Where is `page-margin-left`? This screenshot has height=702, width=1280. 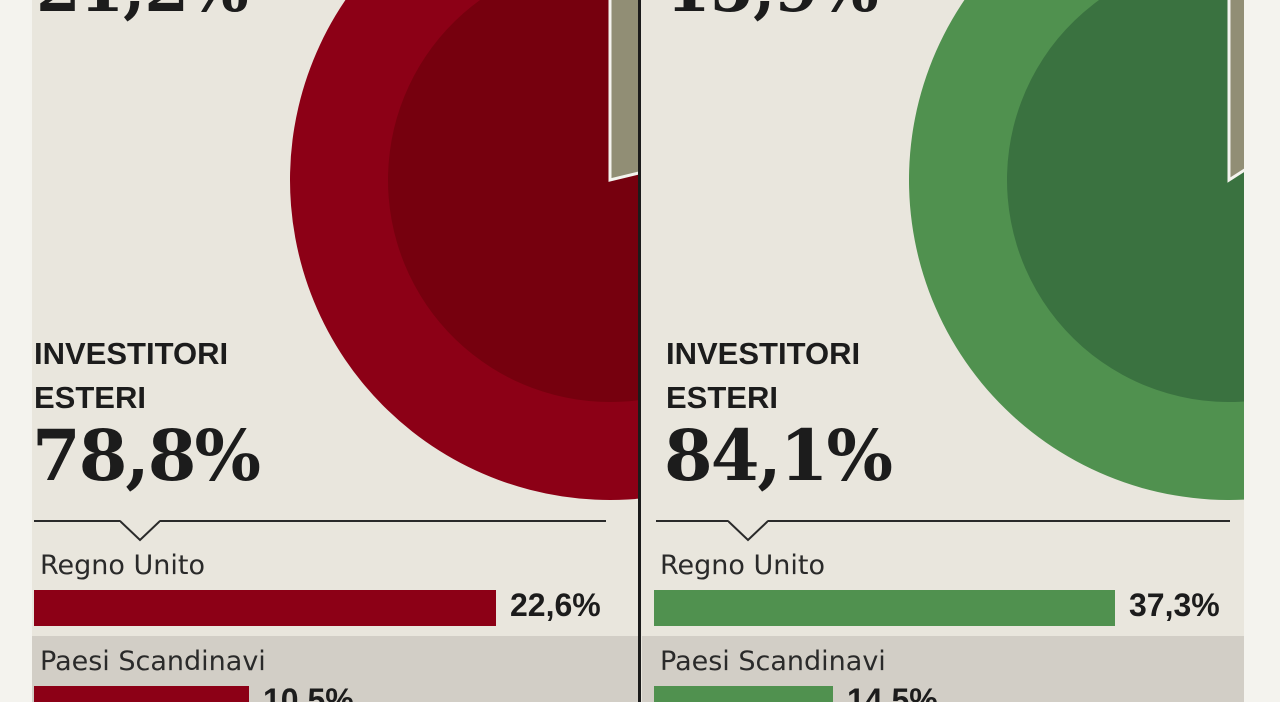
page-margin-left is located at coordinates (16, 351).